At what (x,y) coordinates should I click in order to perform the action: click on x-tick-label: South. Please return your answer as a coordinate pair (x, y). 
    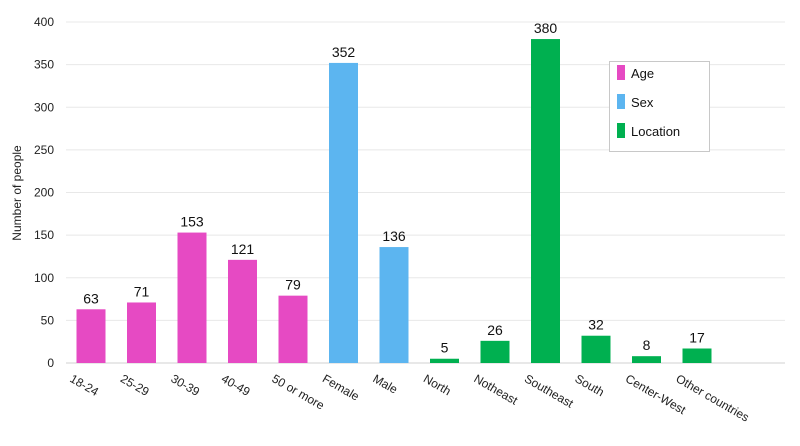
    Looking at the image, I should click on (590, 385).